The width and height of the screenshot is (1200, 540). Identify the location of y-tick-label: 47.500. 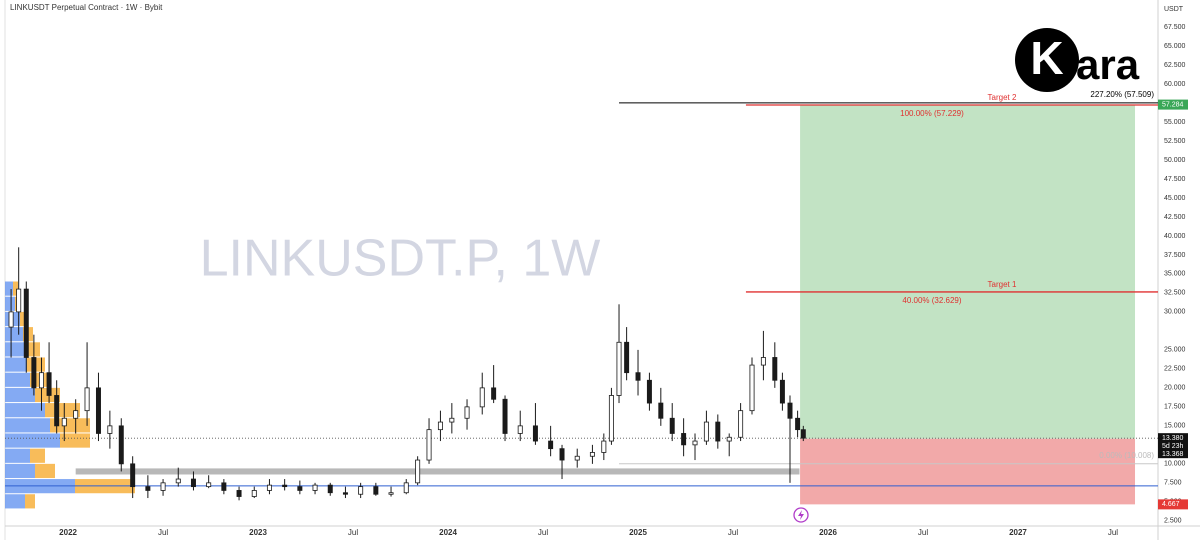
(1175, 179).